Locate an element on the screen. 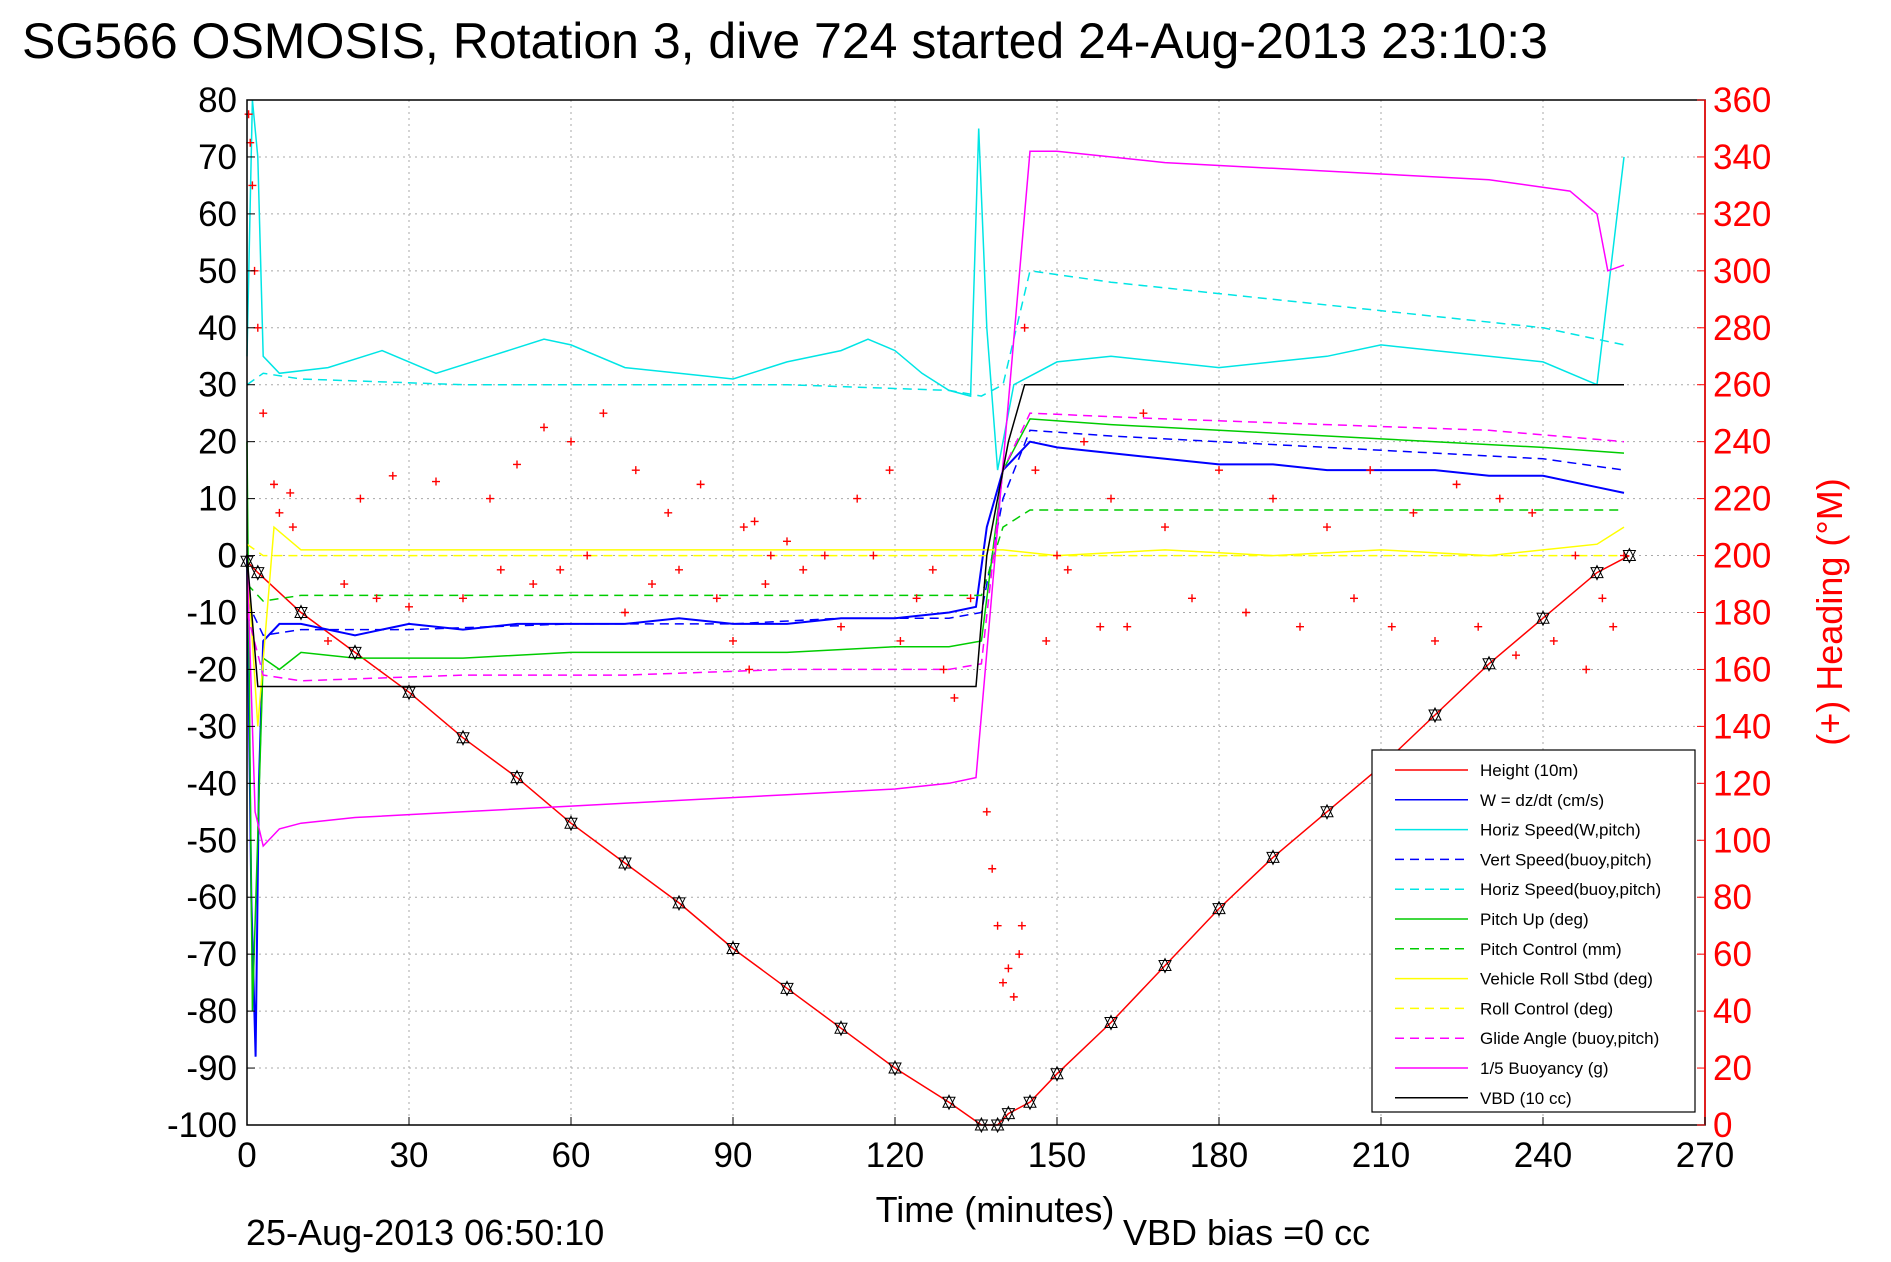  x-tick-label: 0 is located at coordinates (246, 1155).